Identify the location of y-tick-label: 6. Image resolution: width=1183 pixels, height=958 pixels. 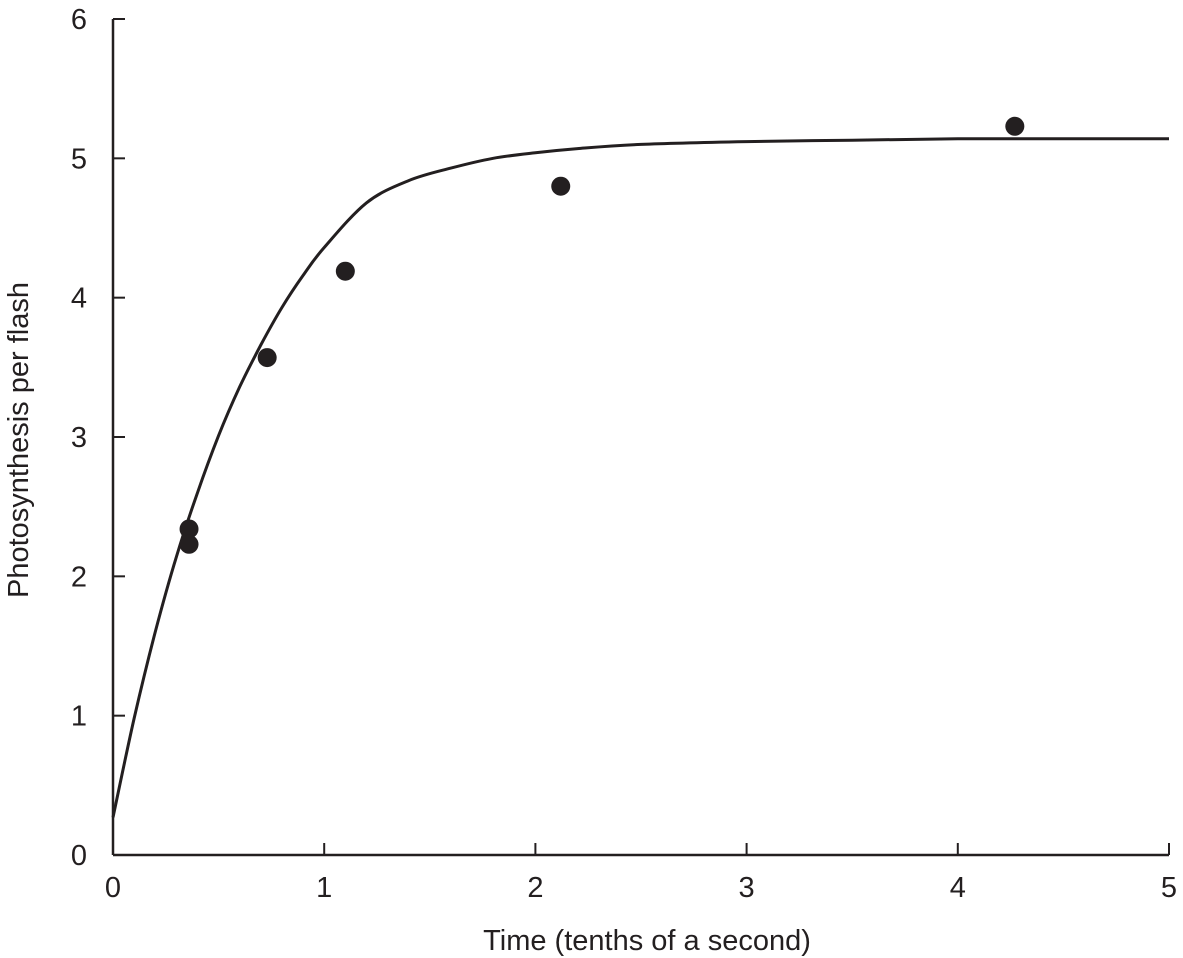
(79, 20).